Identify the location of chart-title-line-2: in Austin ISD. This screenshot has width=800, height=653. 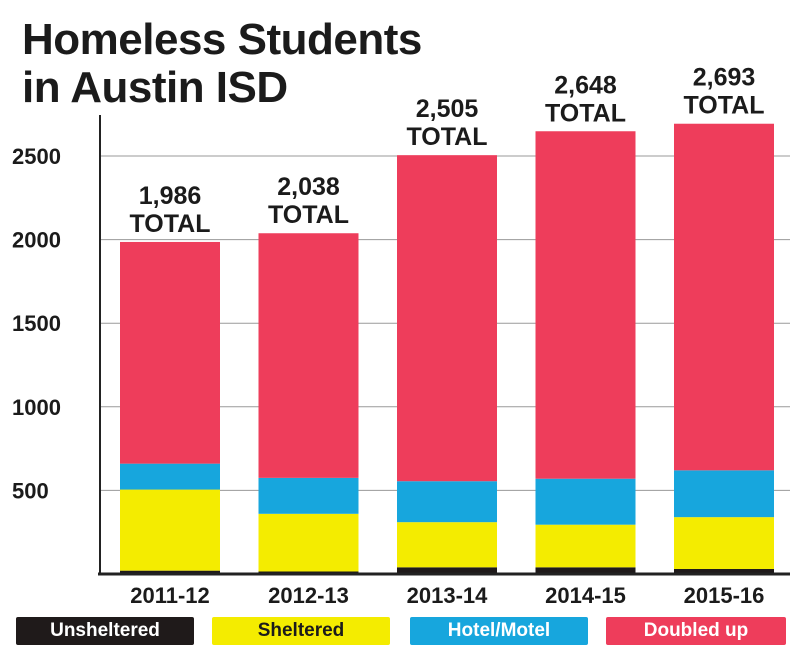
(155, 87).